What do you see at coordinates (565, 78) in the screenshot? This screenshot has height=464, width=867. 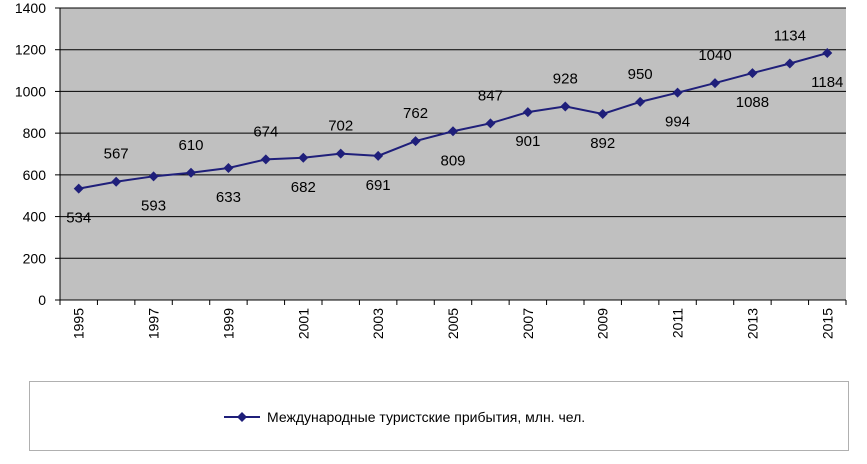 I see `data-label: 928` at bounding box center [565, 78].